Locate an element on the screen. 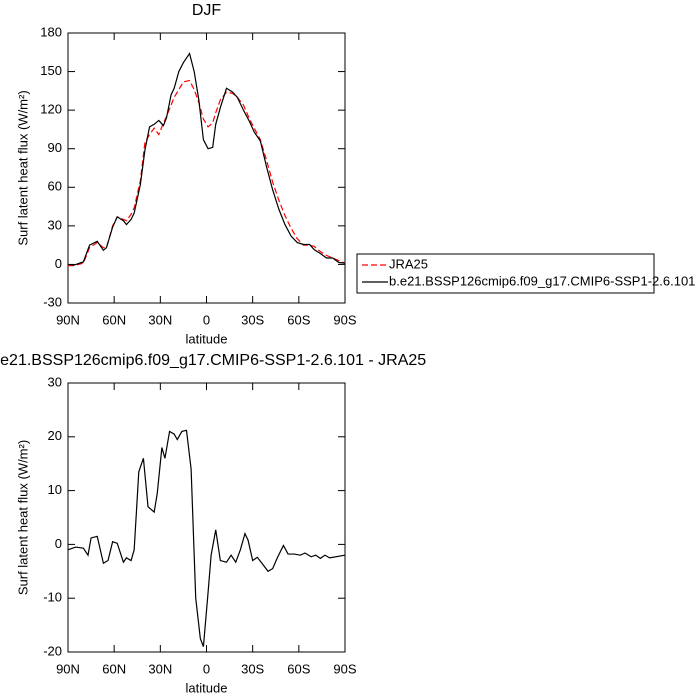  y-tick-label: -10 is located at coordinates (52, 597).